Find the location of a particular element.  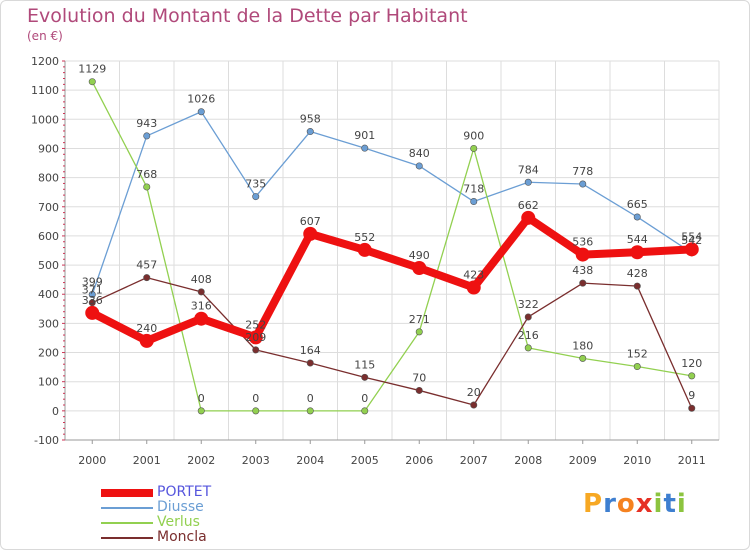

data-label-moncla: 209 is located at coordinates (255, 337).